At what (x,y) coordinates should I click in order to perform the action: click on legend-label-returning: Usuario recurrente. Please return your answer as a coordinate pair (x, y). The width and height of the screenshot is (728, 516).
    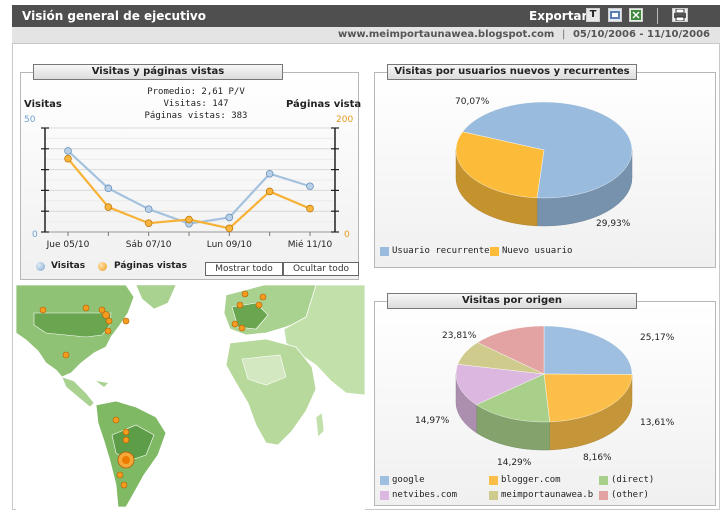
    Looking at the image, I should click on (441, 251).